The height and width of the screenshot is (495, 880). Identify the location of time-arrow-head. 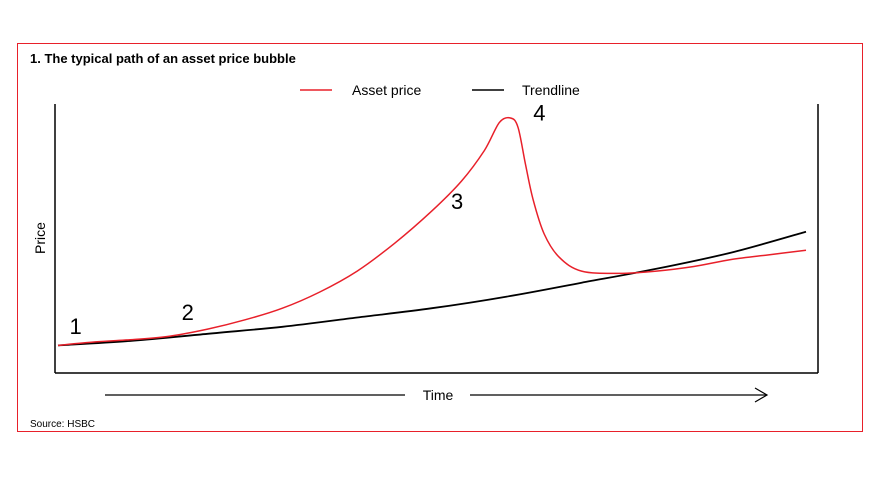
(761, 395).